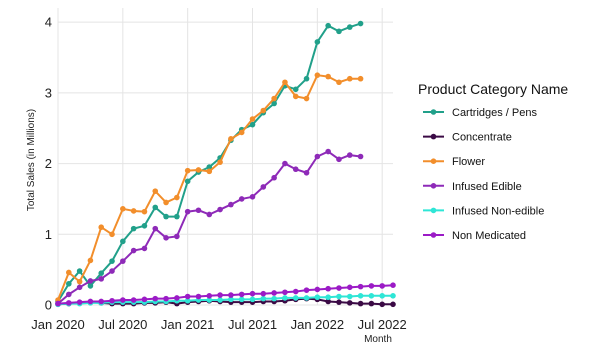  I want to click on legend-item-flower: Flower, so click(454, 162).